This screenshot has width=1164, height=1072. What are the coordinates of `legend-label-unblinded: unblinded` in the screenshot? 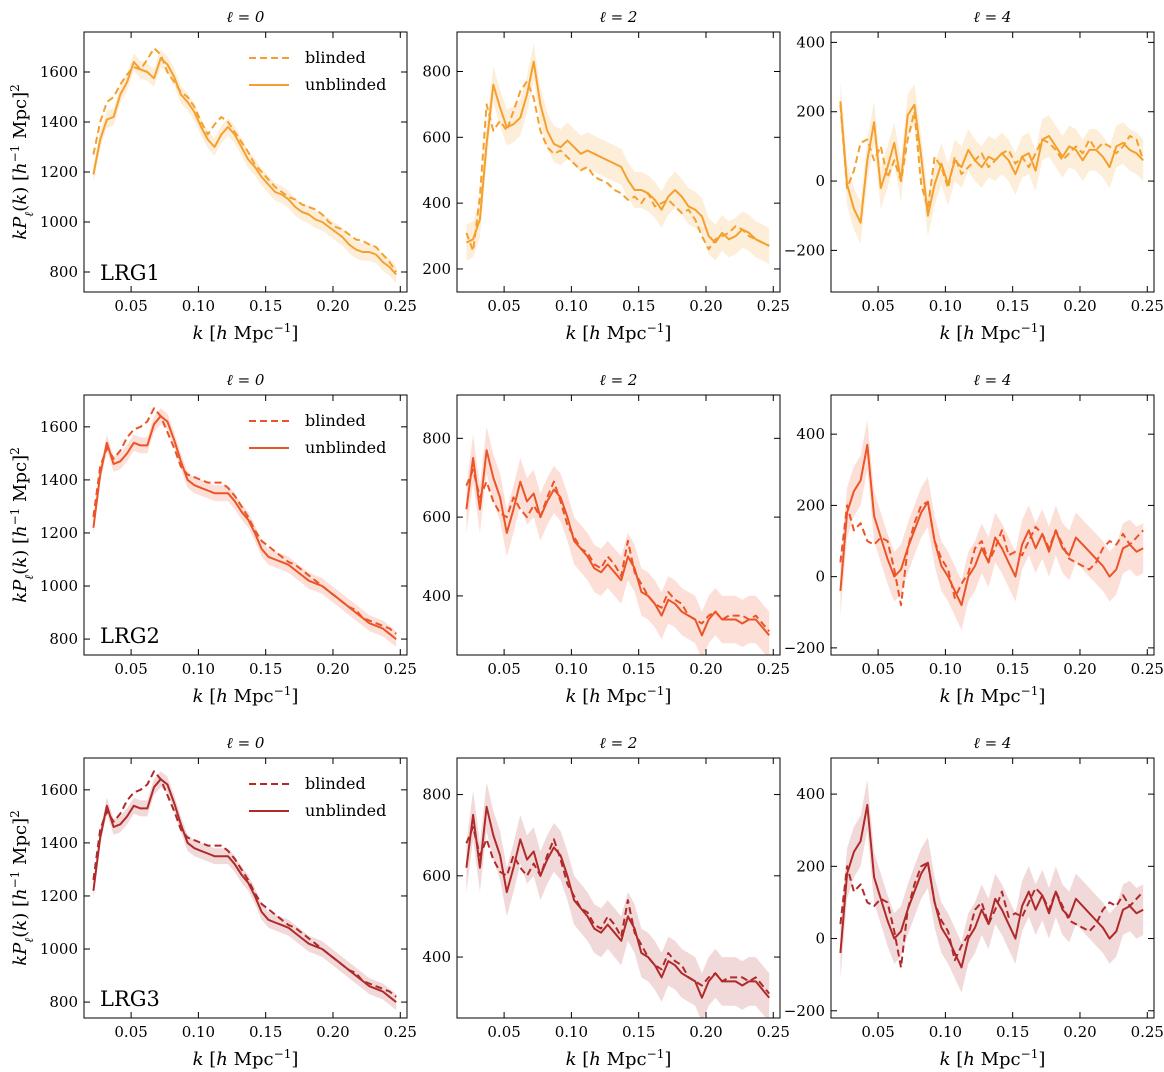 It's located at (345, 810).